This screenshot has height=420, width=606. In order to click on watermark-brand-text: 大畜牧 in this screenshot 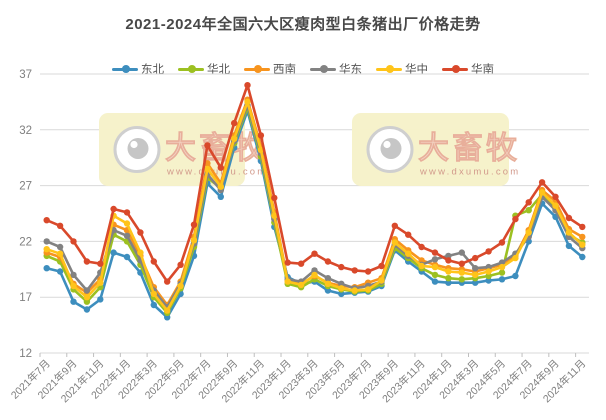, I will do `click(216, 148)`.